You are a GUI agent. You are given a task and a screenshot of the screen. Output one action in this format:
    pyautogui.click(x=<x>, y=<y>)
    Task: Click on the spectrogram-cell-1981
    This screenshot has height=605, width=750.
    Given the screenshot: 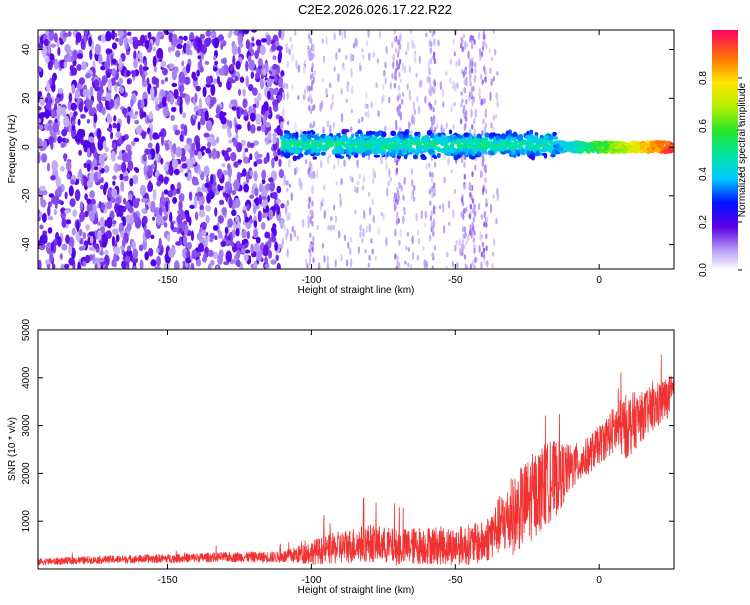 What is the action you would take?
    pyautogui.click(x=449, y=204)
    